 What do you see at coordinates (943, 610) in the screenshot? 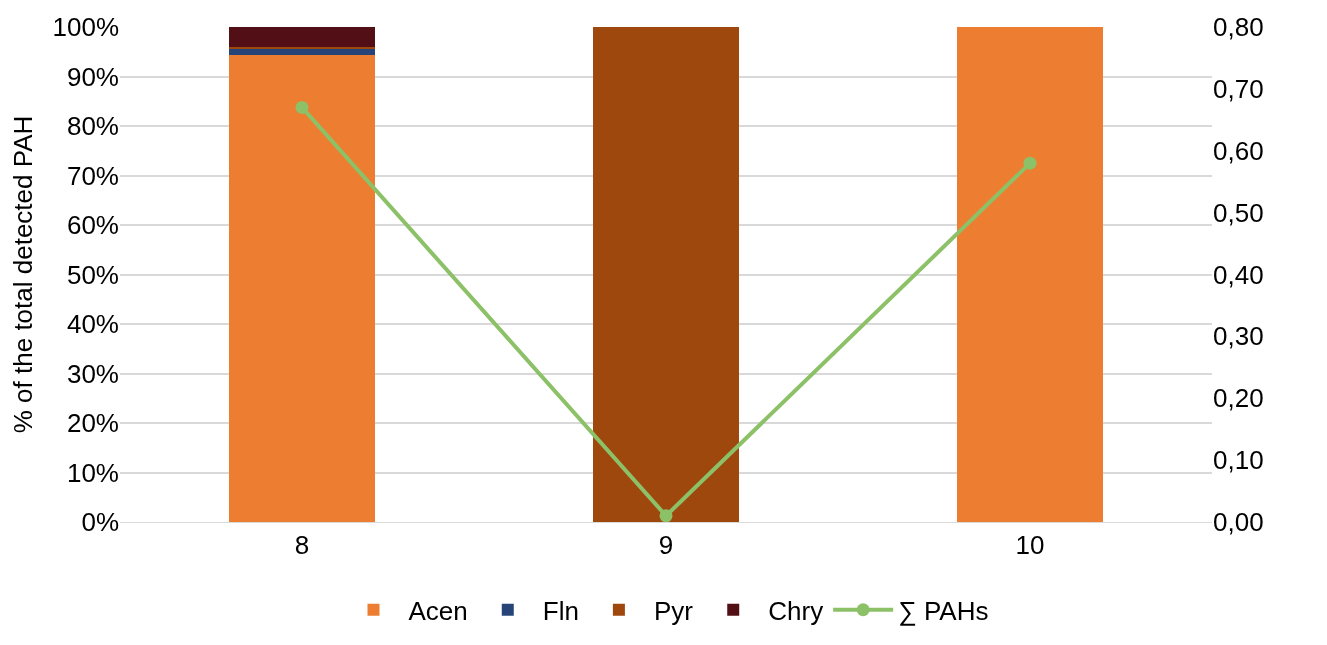
I see `legend-label: ∑ PAHs` at bounding box center [943, 610].